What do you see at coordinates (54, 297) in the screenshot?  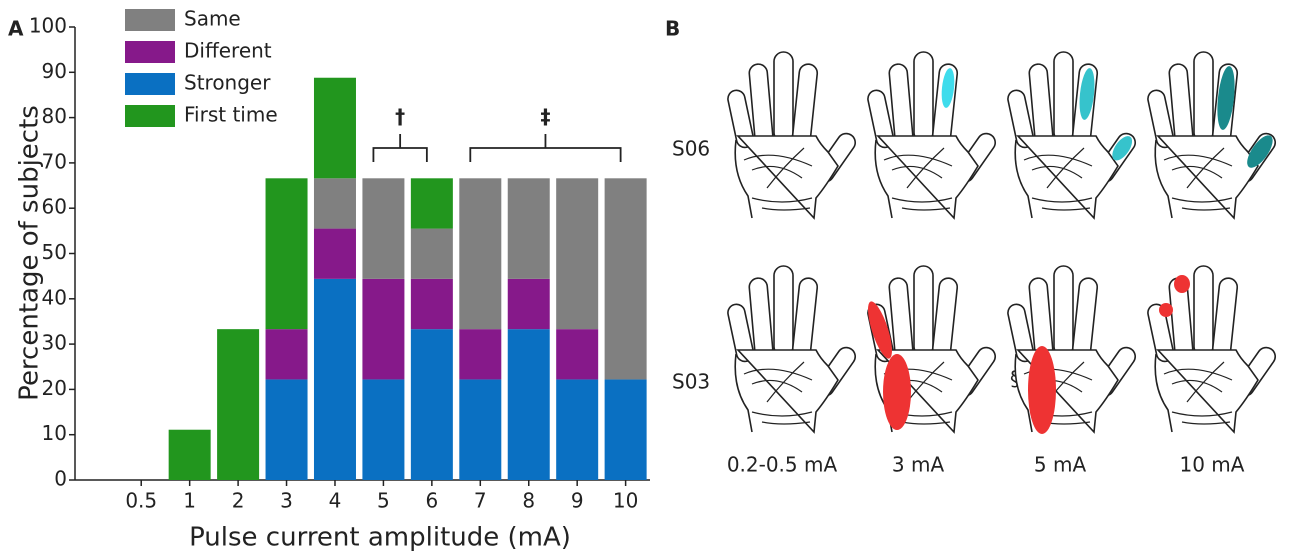 I see `y-tick-label: 40` at bounding box center [54, 297].